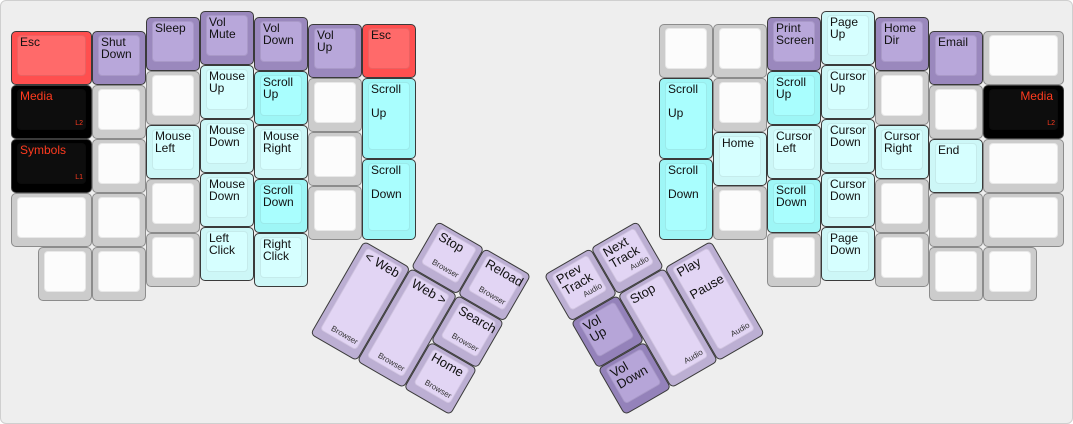 The image size is (1073, 424). I want to click on key-label: Page Up, so click(844, 28).